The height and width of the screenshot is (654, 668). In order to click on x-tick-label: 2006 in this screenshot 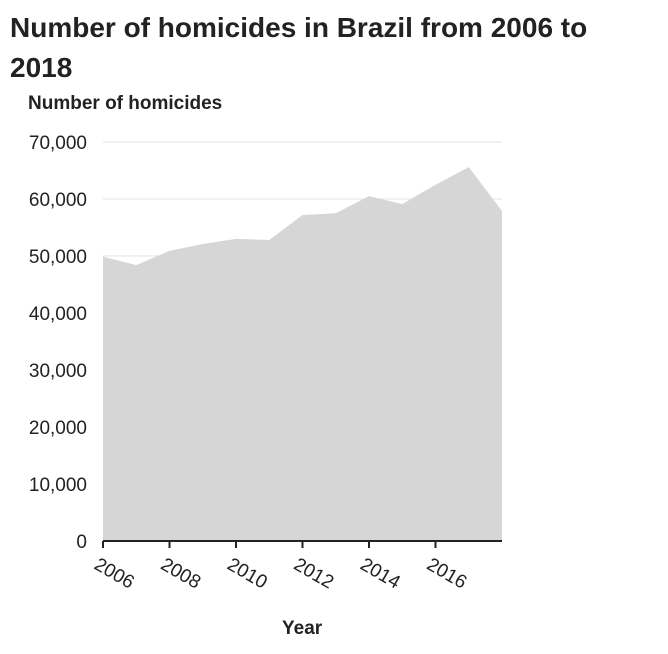, I will do `click(114, 573)`.